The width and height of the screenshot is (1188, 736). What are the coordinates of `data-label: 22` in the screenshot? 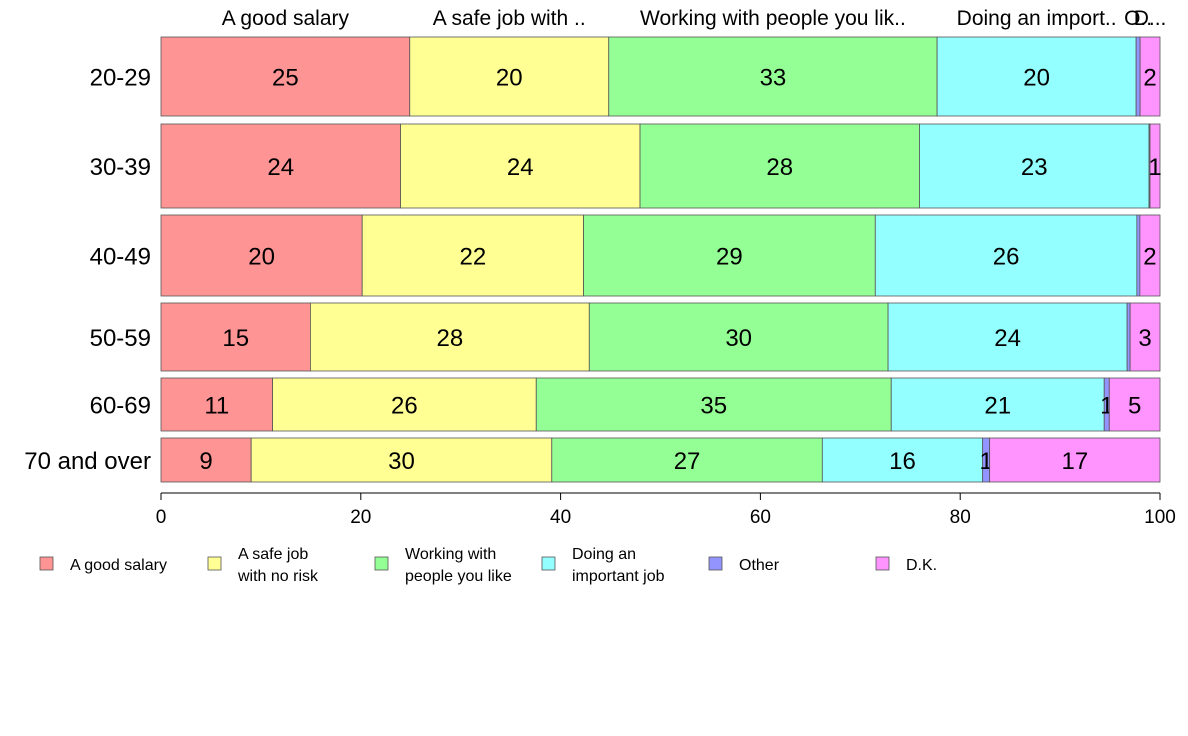 It's located at (473, 257).